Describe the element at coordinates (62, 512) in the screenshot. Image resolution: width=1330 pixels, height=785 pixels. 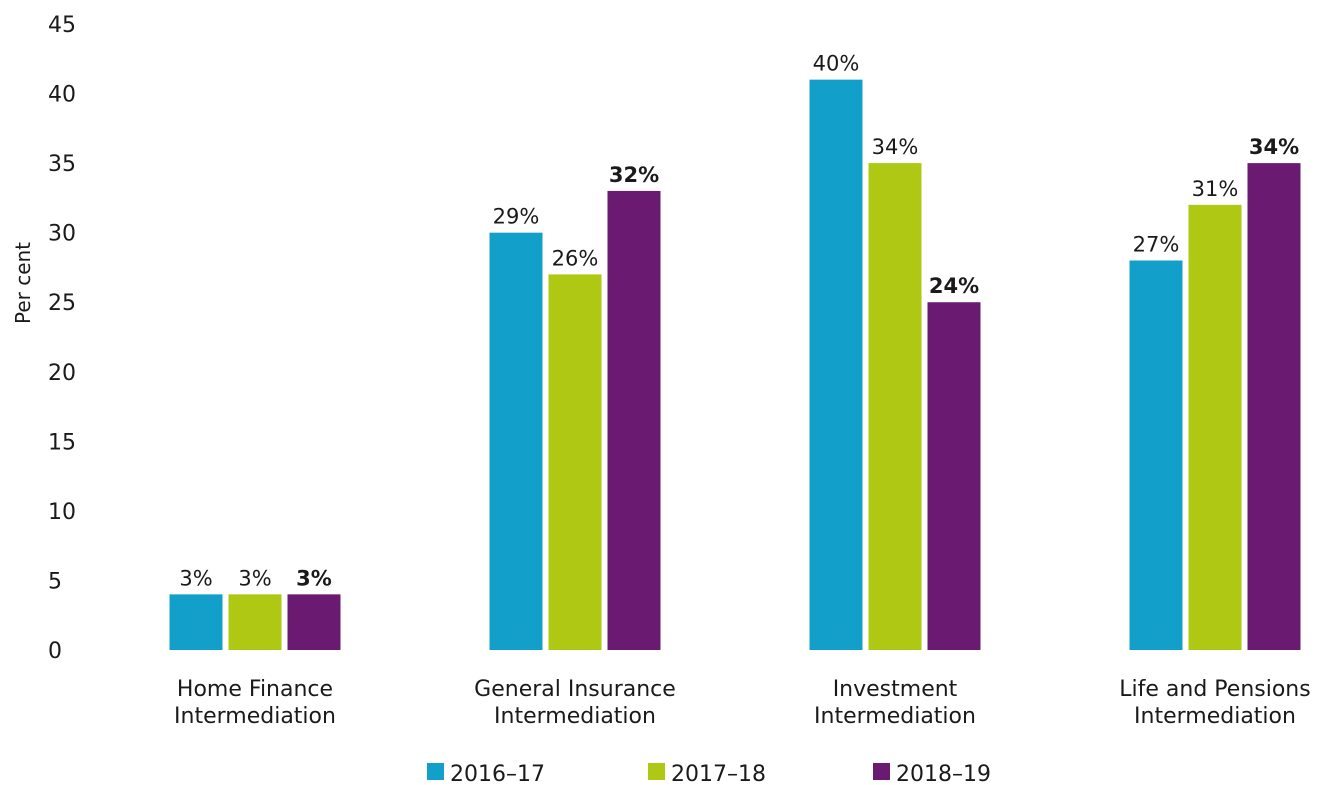
I see `y-tick-label: 10` at that location.